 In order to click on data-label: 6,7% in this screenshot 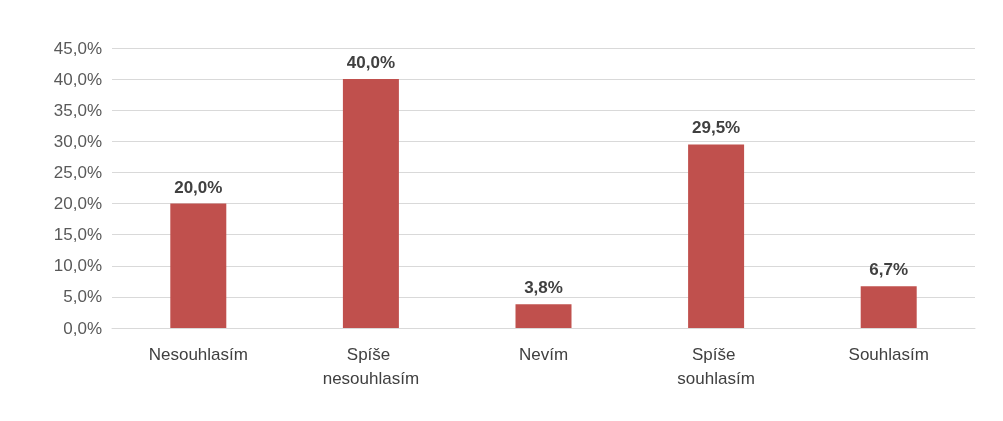, I will do `click(889, 270)`.